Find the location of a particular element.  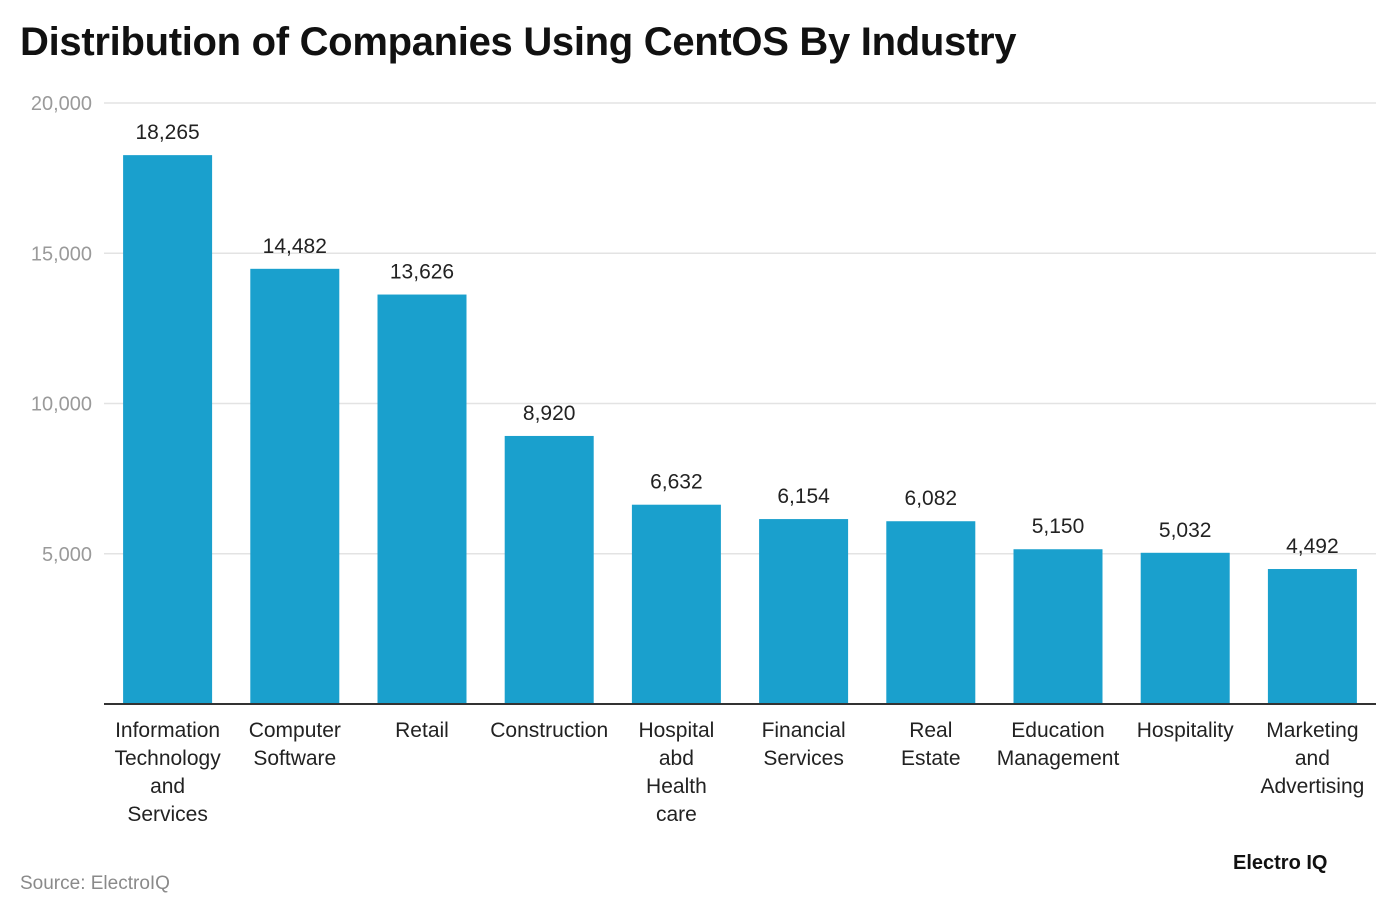

bar-value-label: 5,150 is located at coordinates (1058, 526).